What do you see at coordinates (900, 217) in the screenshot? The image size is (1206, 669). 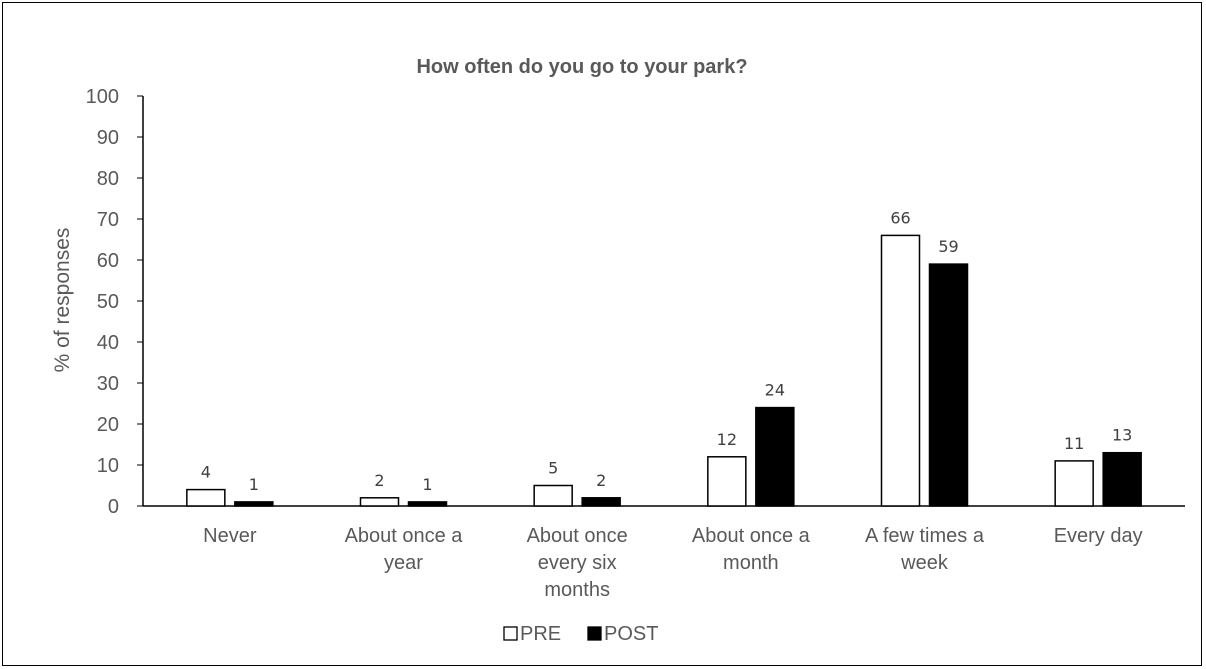 I see `data-label: 66` at bounding box center [900, 217].